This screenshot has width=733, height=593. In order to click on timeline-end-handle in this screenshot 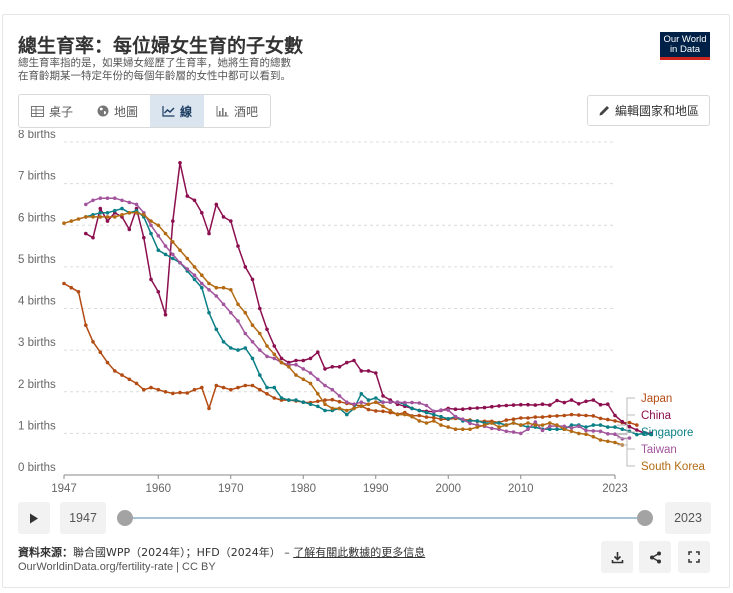, I will do `click(645, 518)`.